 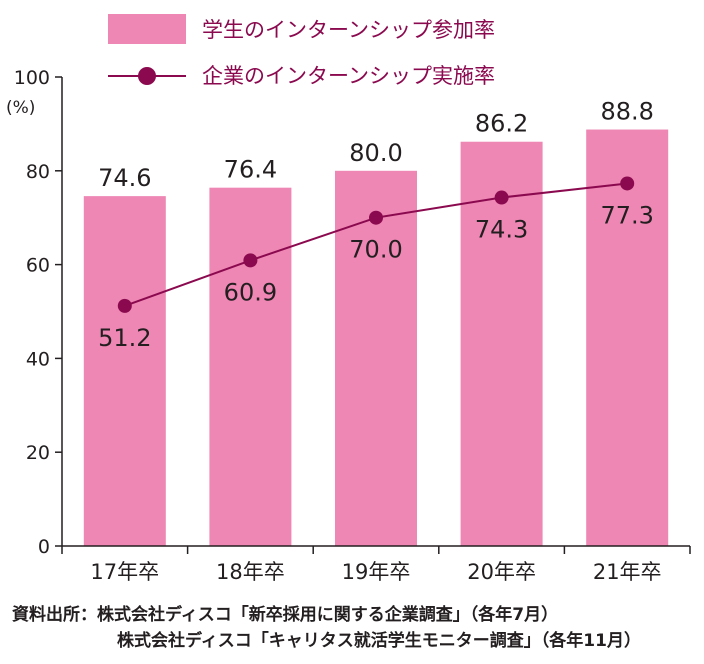 What do you see at coordinates (147, 29) in the screenshot?
I see `legend-bar-swatch` at bounding box center [147, 29].